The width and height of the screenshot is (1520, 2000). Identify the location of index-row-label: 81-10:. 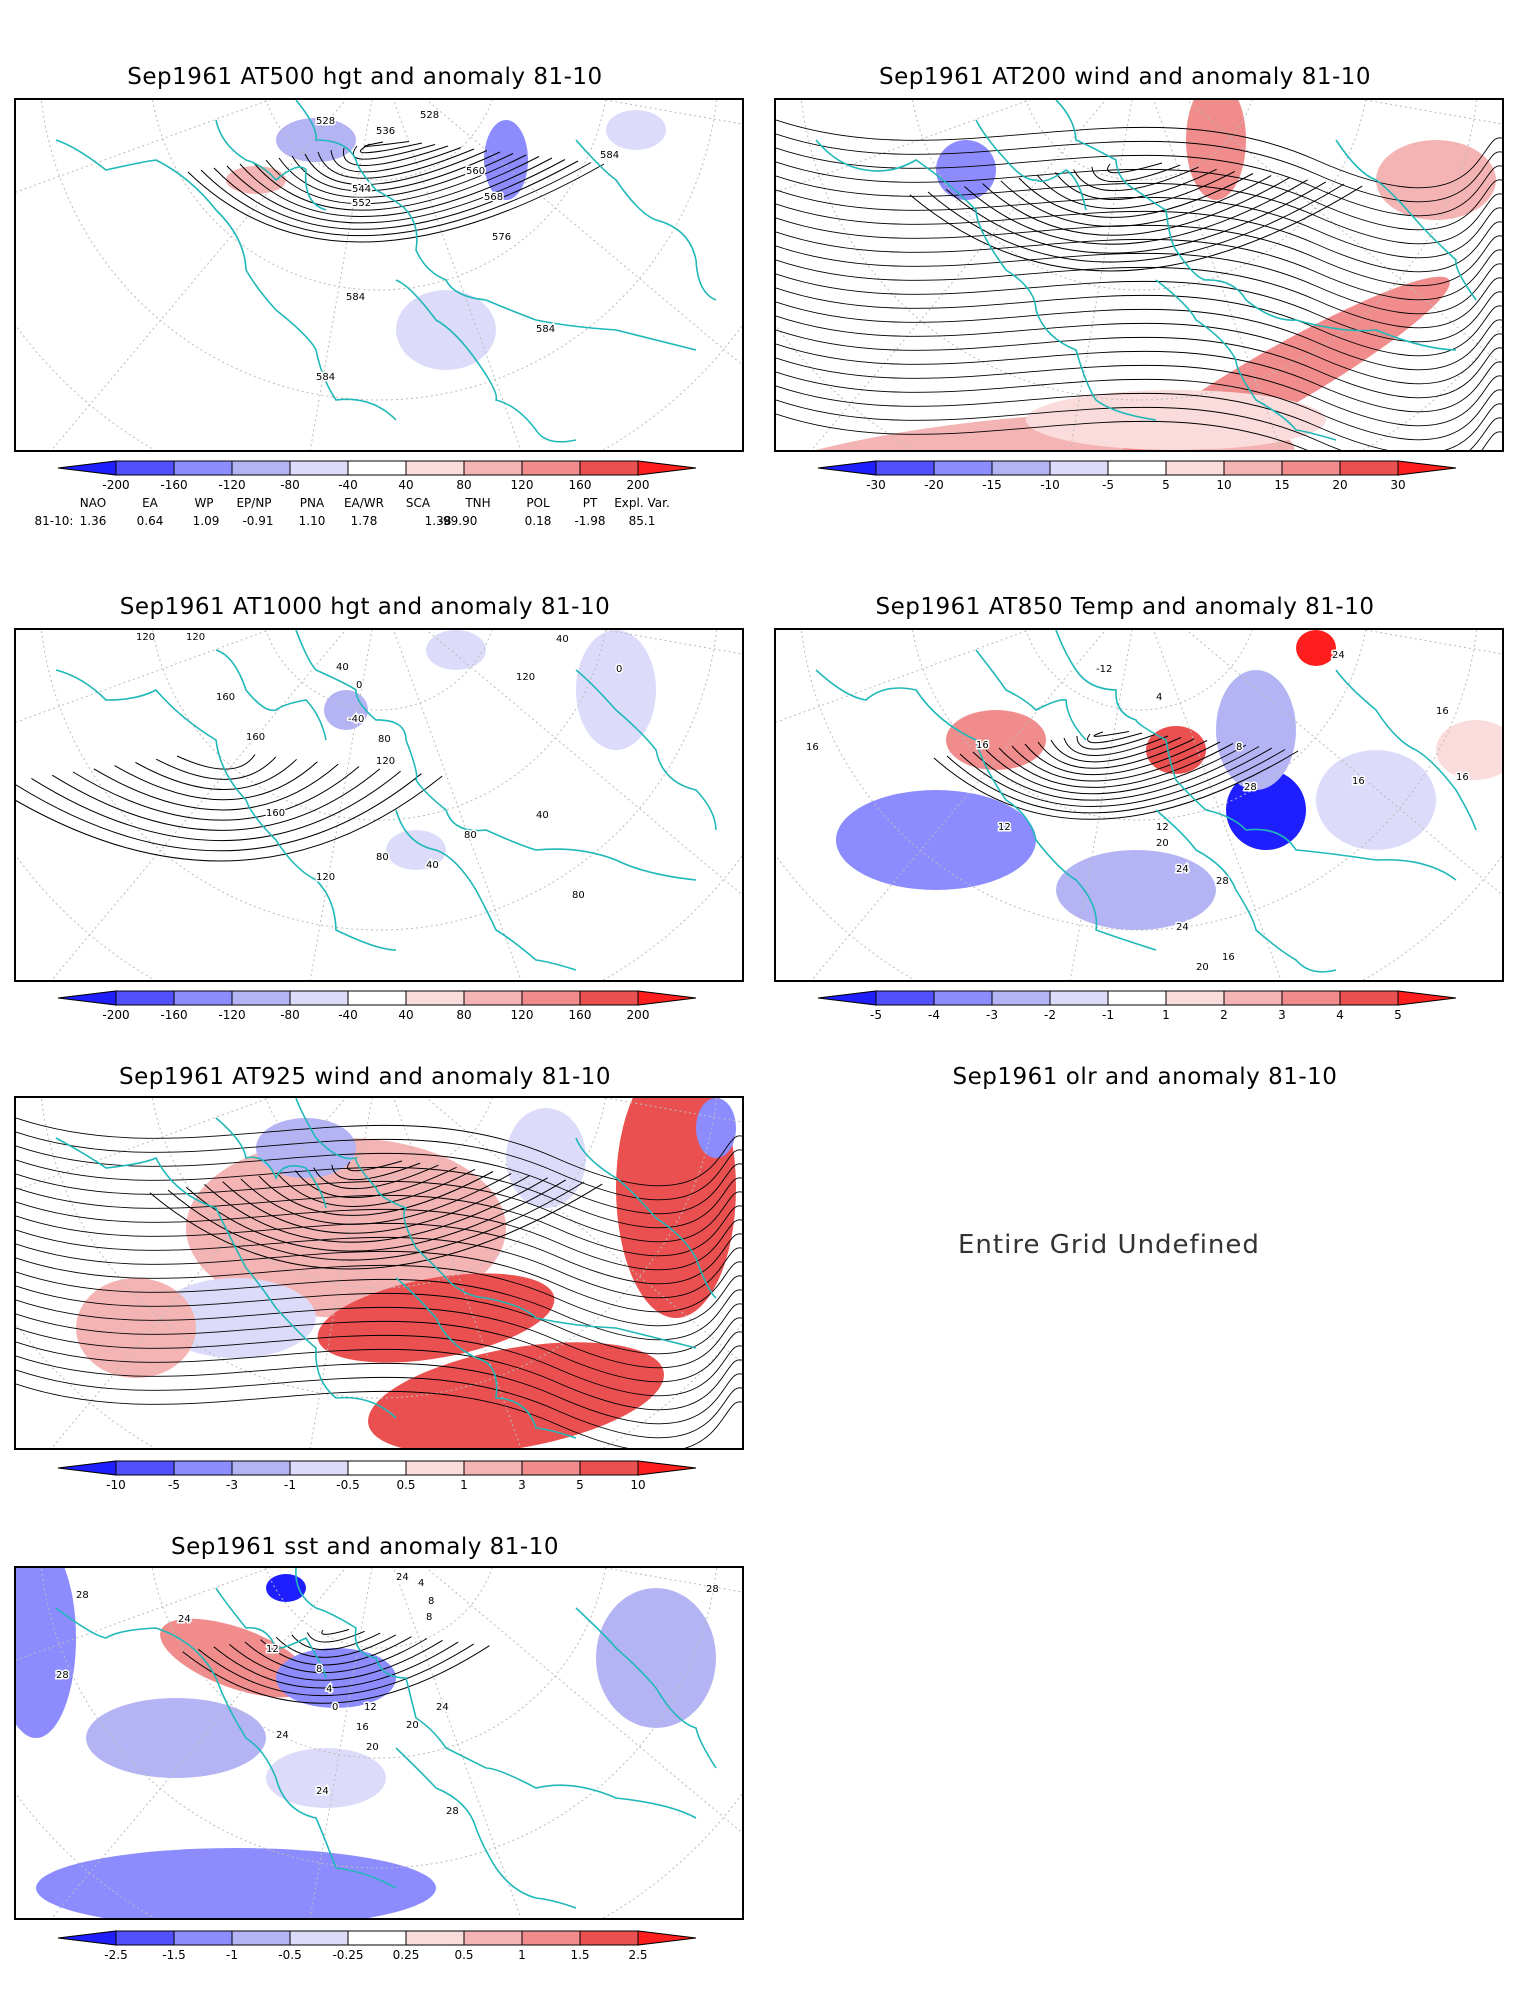
(54, 521).